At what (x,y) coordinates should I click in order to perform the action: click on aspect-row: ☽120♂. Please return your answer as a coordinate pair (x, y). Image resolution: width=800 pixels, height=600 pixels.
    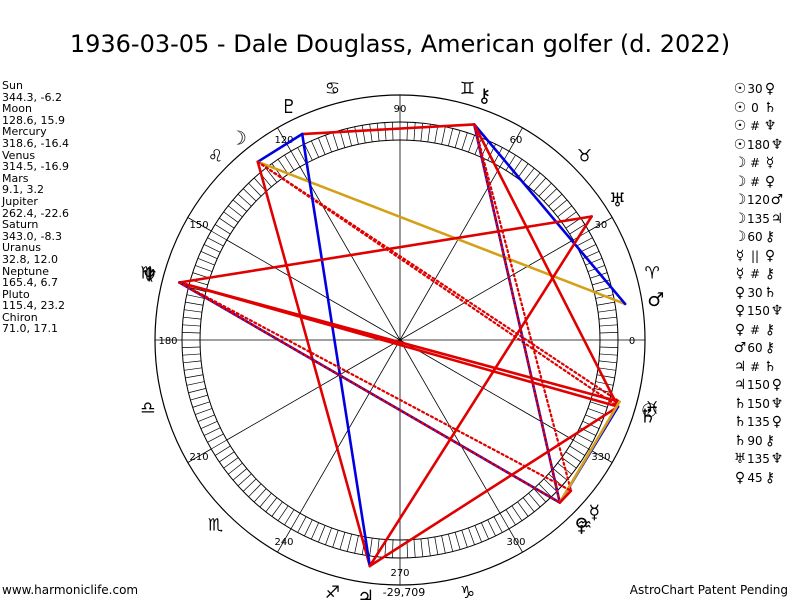
    Looking at the image, I should click on (766, 200).